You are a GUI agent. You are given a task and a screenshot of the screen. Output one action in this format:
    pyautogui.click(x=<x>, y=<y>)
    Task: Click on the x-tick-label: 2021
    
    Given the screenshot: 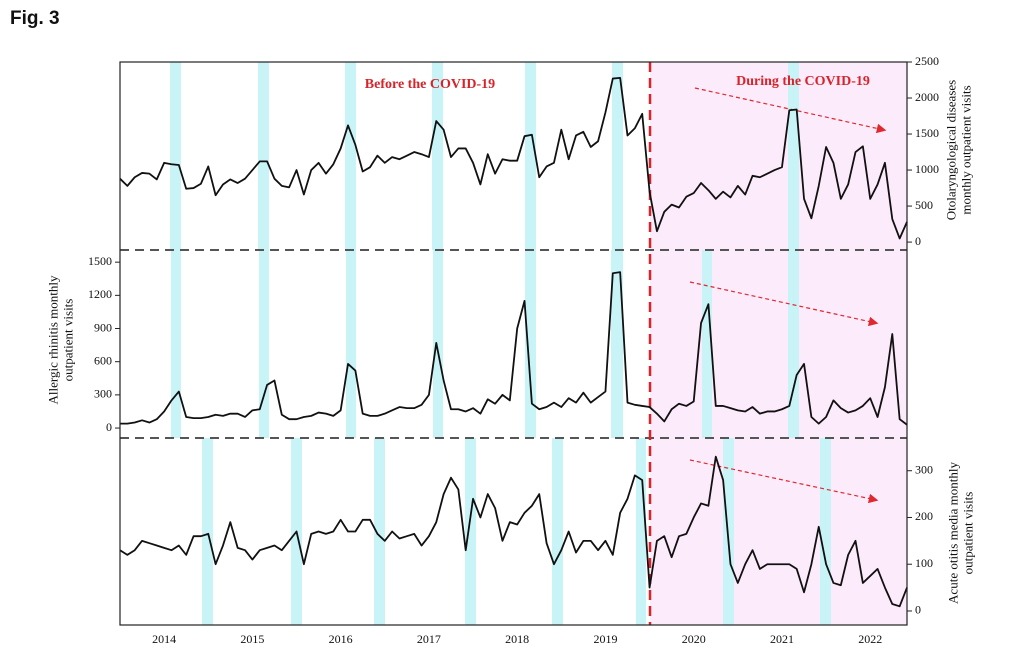 What is the action you would take?
    pyautogui.click(x=782, y=639)
    